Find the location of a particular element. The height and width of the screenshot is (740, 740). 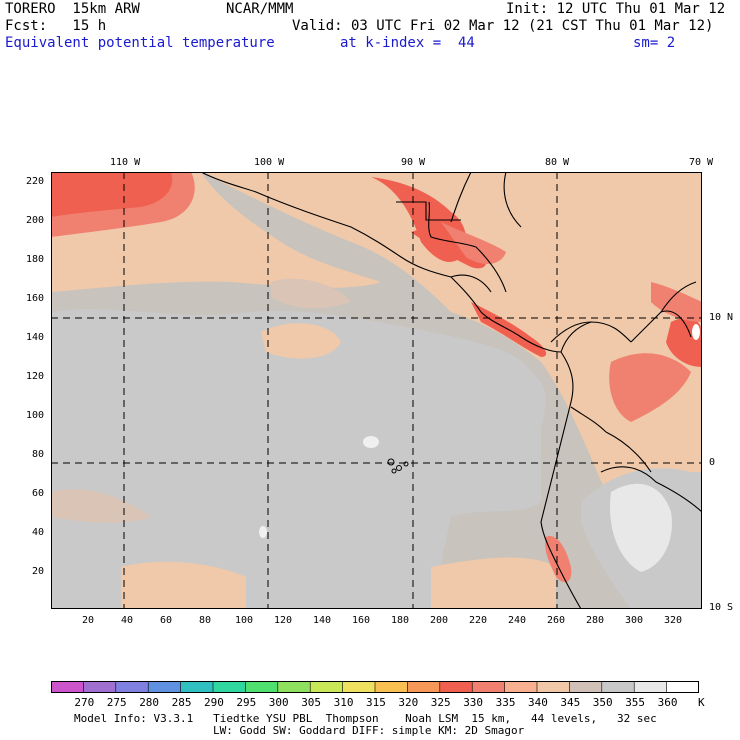

x-tick: 140 is located at coordinates (322, 620).